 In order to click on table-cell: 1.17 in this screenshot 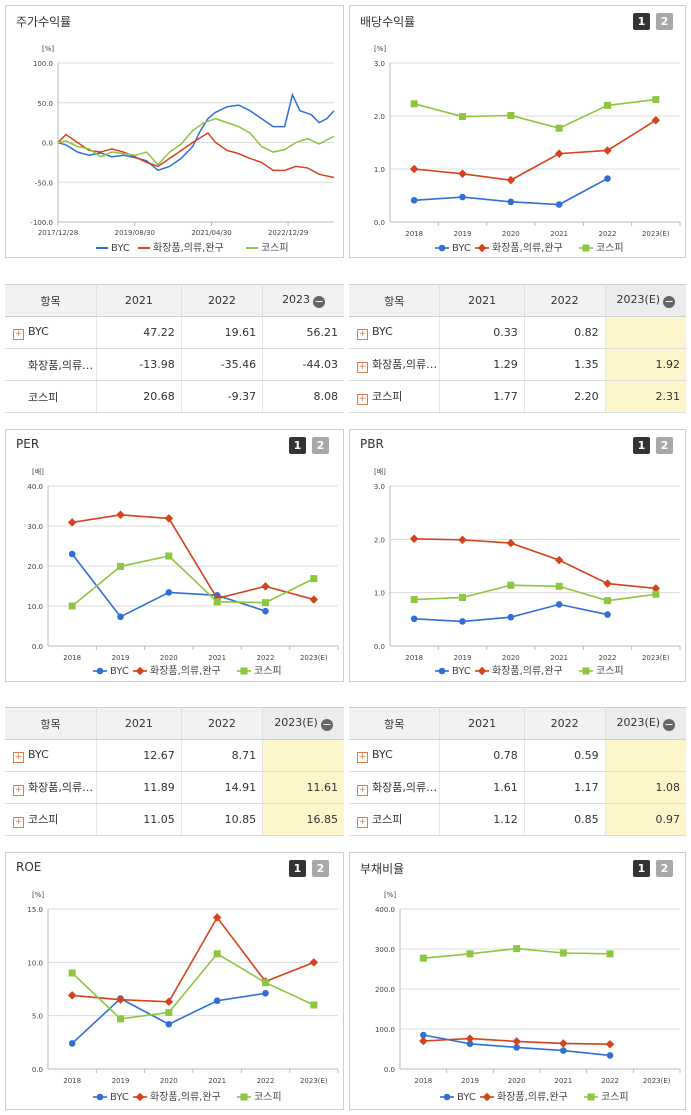, I will do `click(565, 787)`.